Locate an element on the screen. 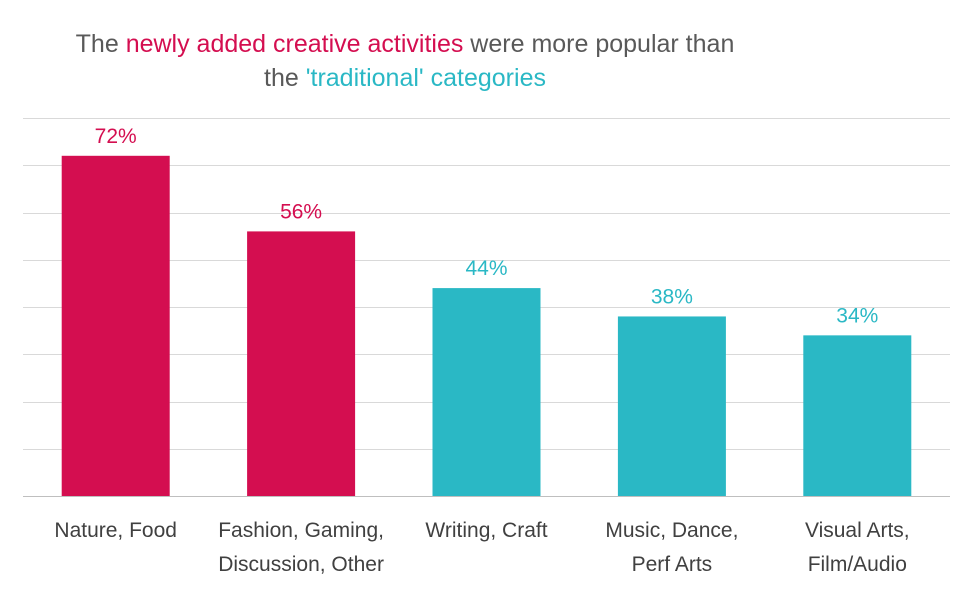 The width and height of the screenshot is (974, 592). value-label: 34% is located at coordinates (857, 315).